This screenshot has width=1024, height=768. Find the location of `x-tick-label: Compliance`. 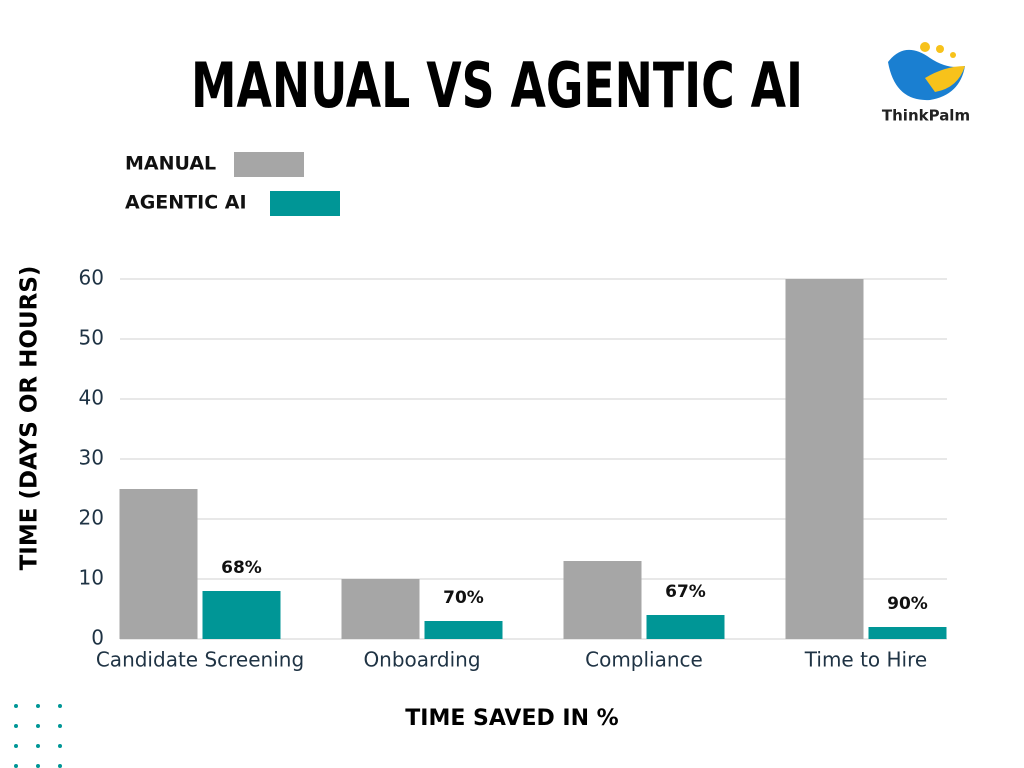

x-tick-label: Compliance is located at coordinates (644, 660).